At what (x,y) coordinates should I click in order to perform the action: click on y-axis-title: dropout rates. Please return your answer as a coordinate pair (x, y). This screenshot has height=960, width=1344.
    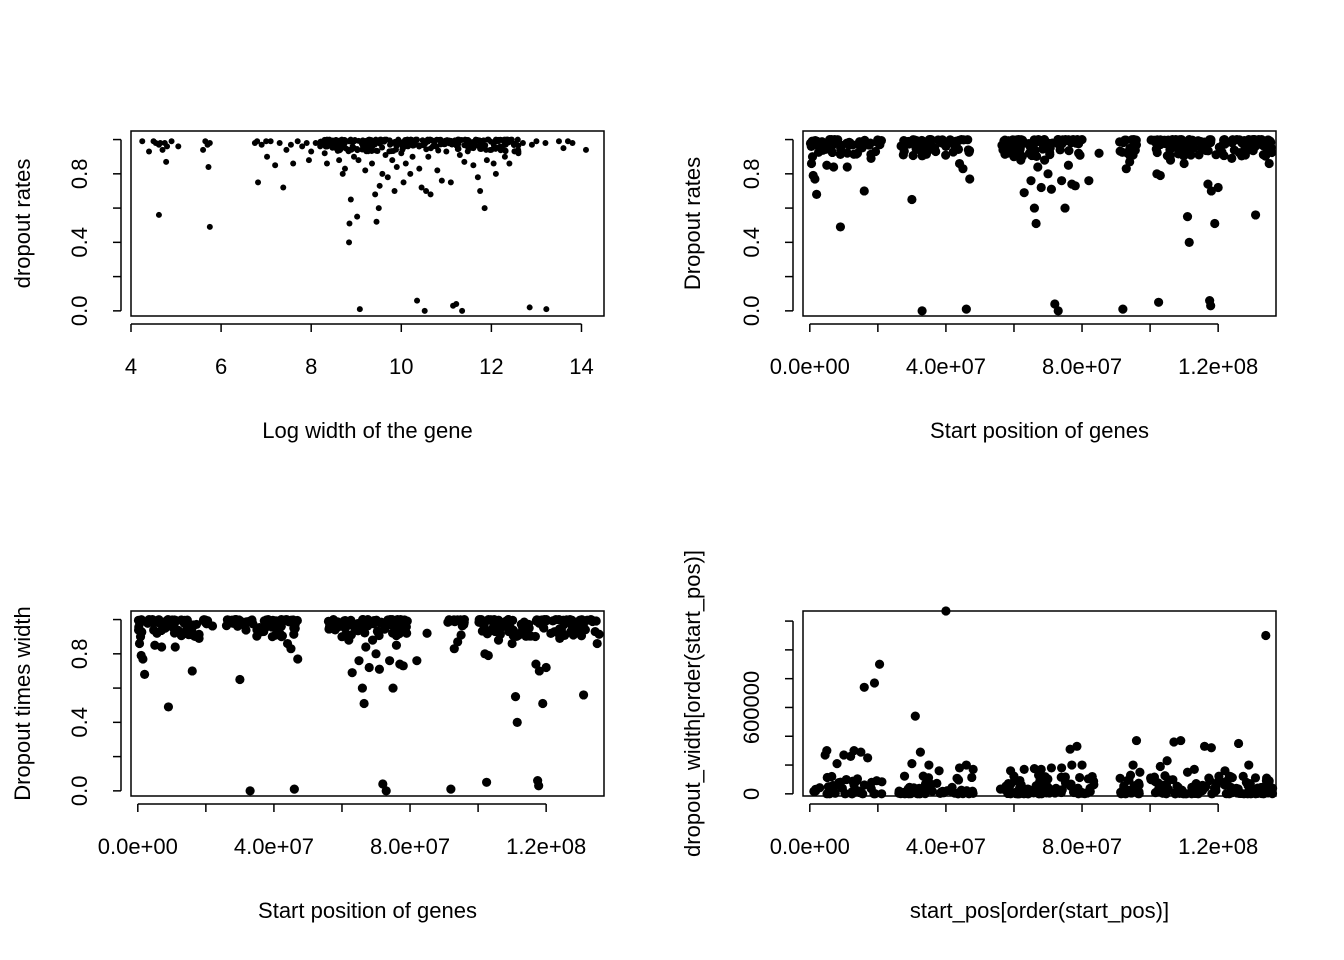
    Looking at the image, I should click on (22, 224).